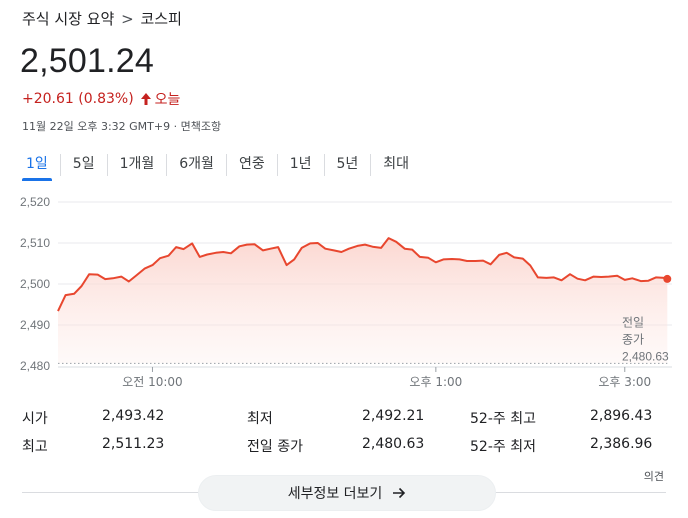  I want to click on y-tick-label: 2,490, so click(35, 325).